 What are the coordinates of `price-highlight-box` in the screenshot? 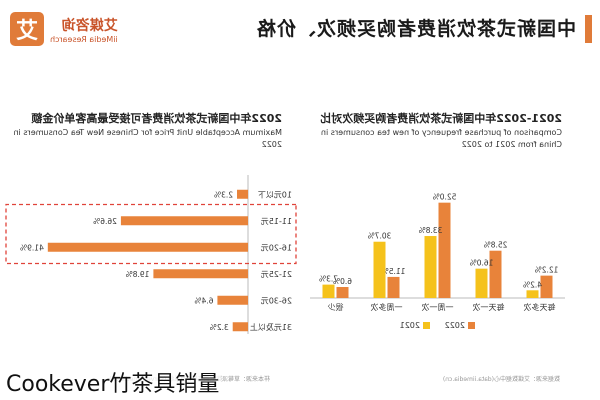 It's located at (151, 234).